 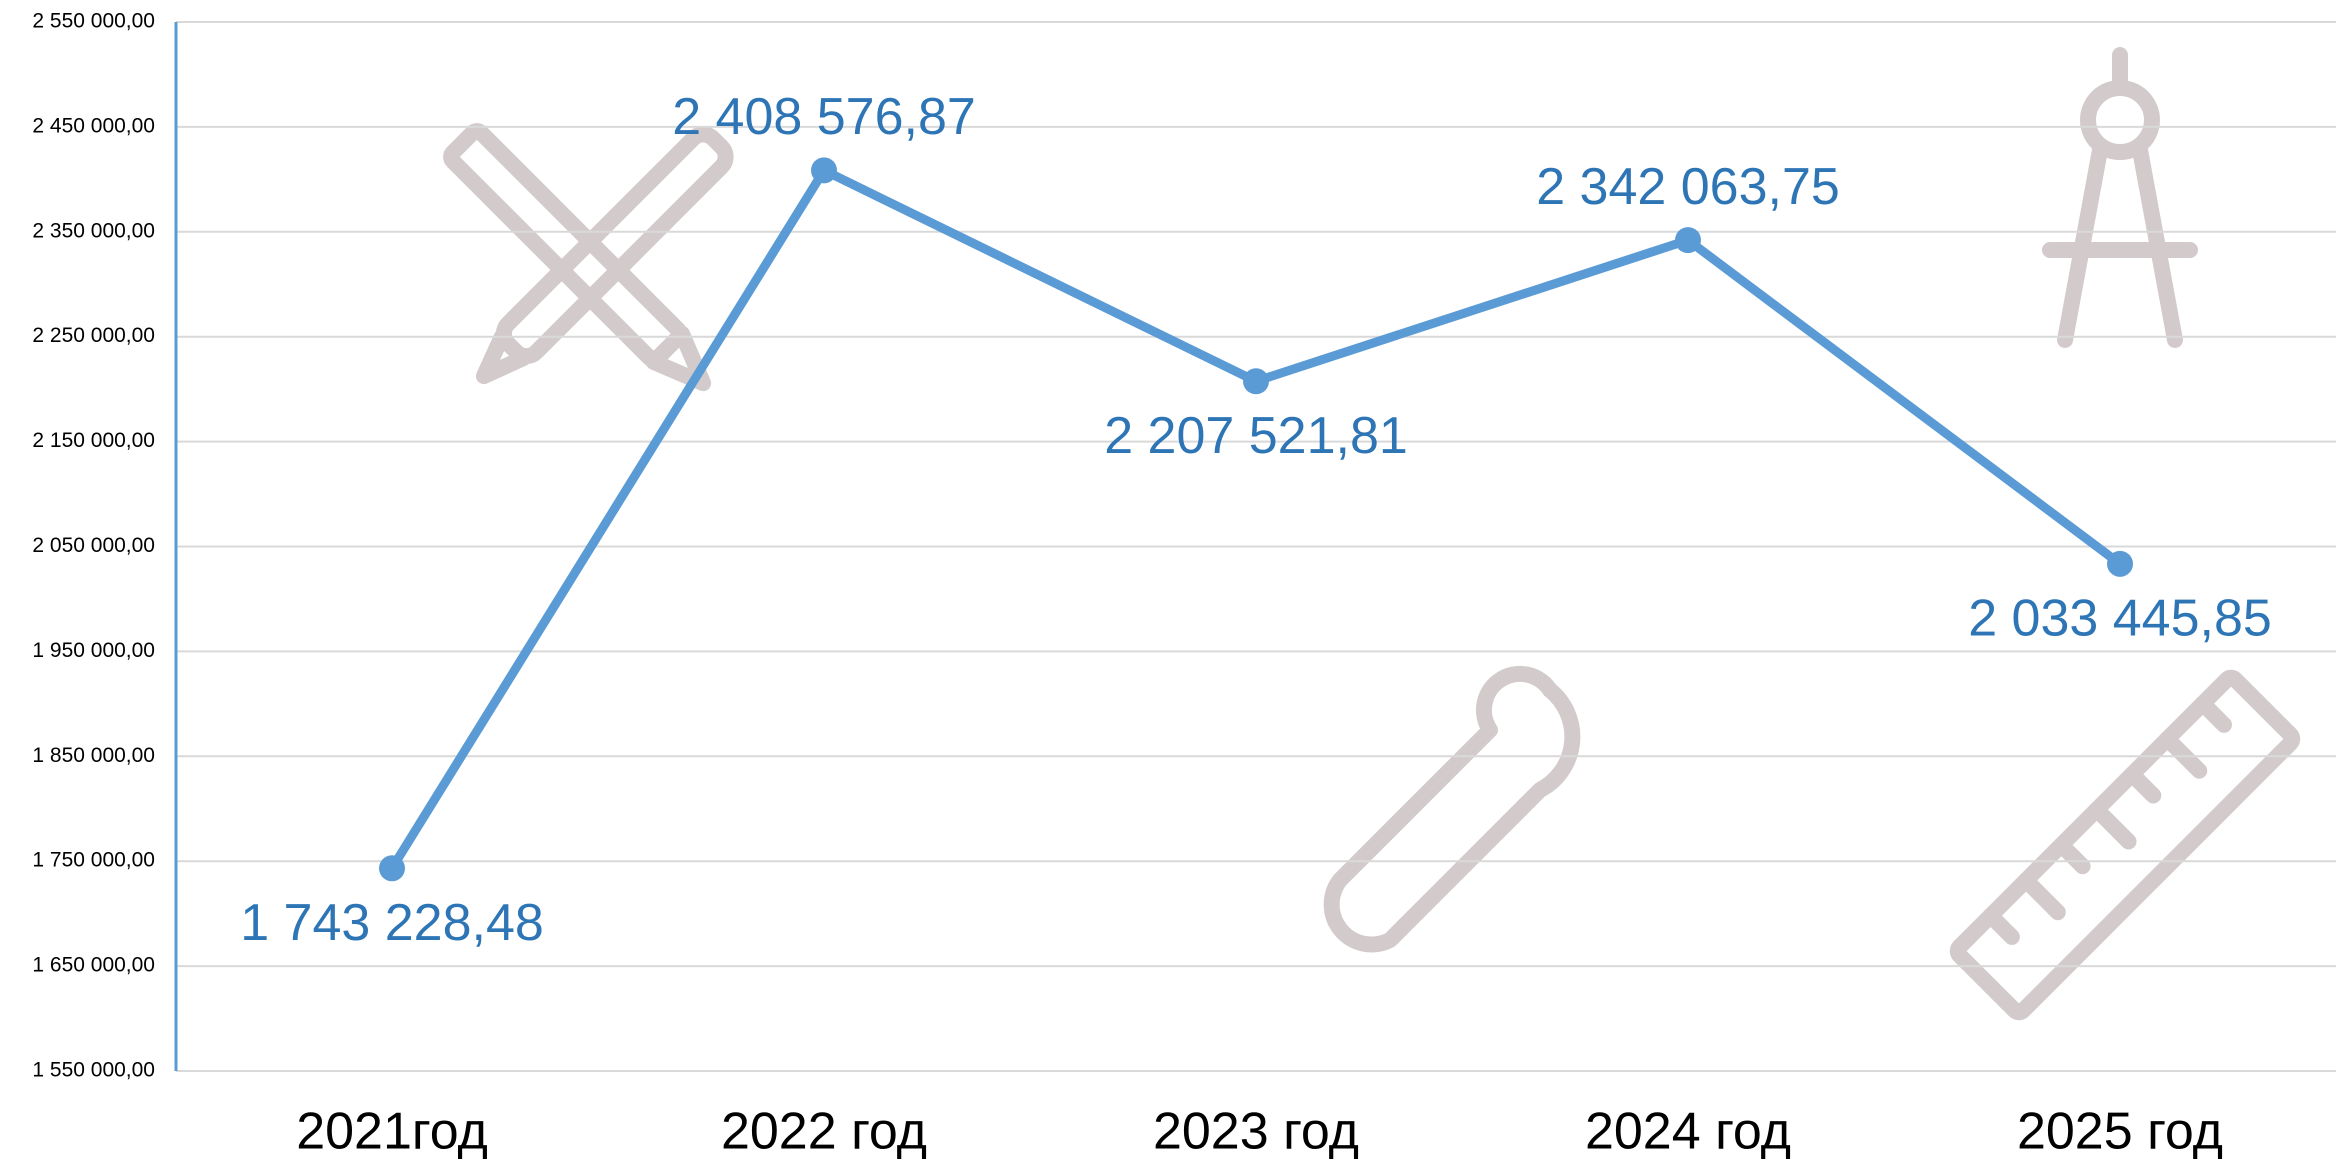 What do you see at coordinates (93, 860) in the screenshot?
I see `y-tick-label: 1 750 000,00` at bounding box center [93, 860].